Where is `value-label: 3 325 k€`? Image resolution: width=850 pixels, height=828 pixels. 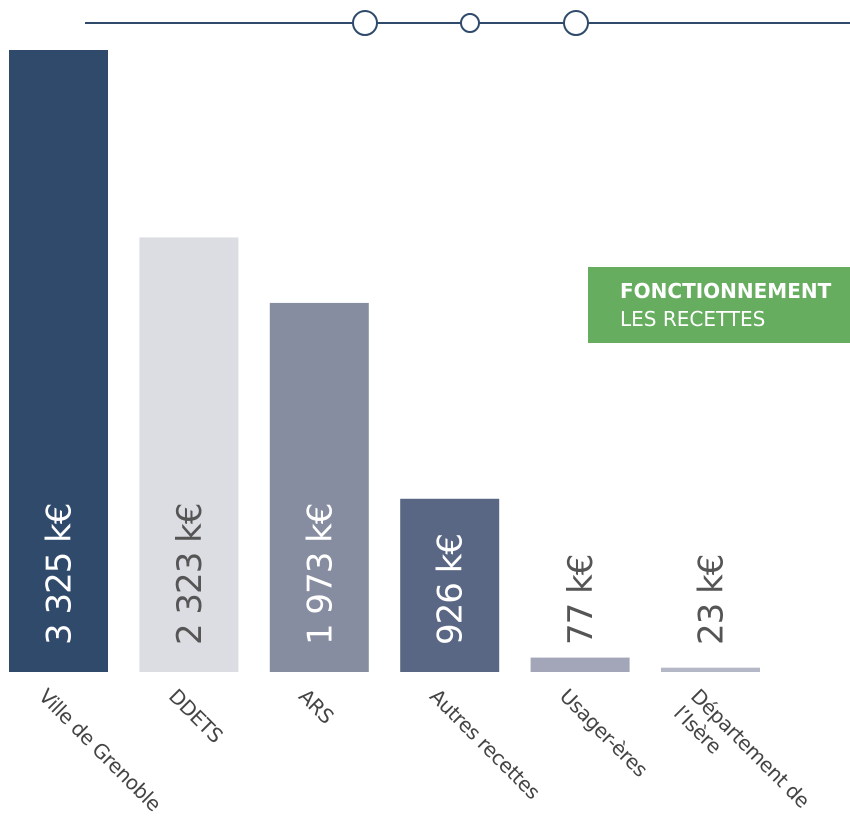
value-label: 3 325 k€ is located at coordinates (60, 574).